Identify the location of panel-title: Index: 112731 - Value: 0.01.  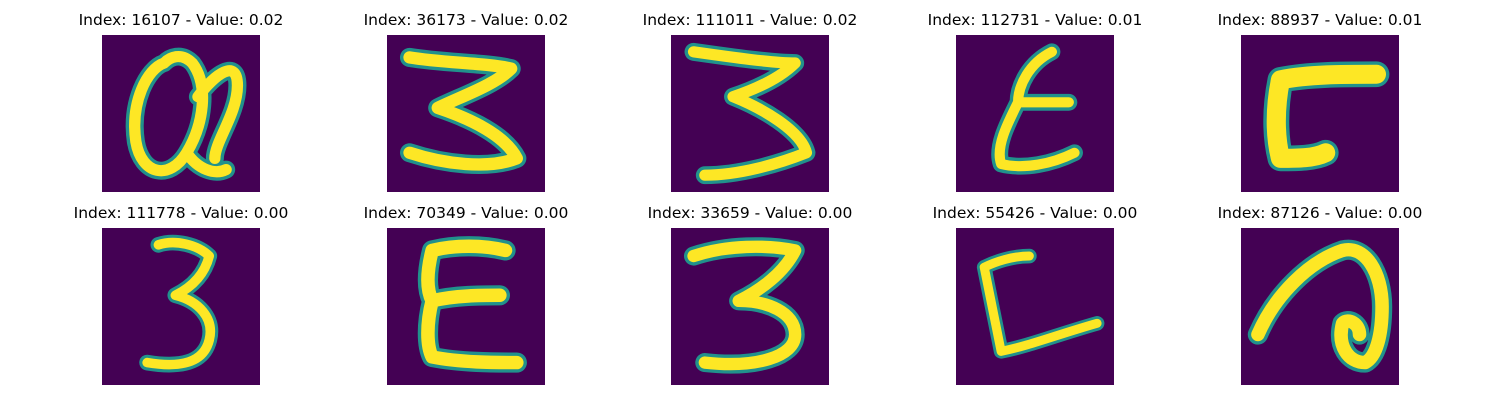
(1035, 20).